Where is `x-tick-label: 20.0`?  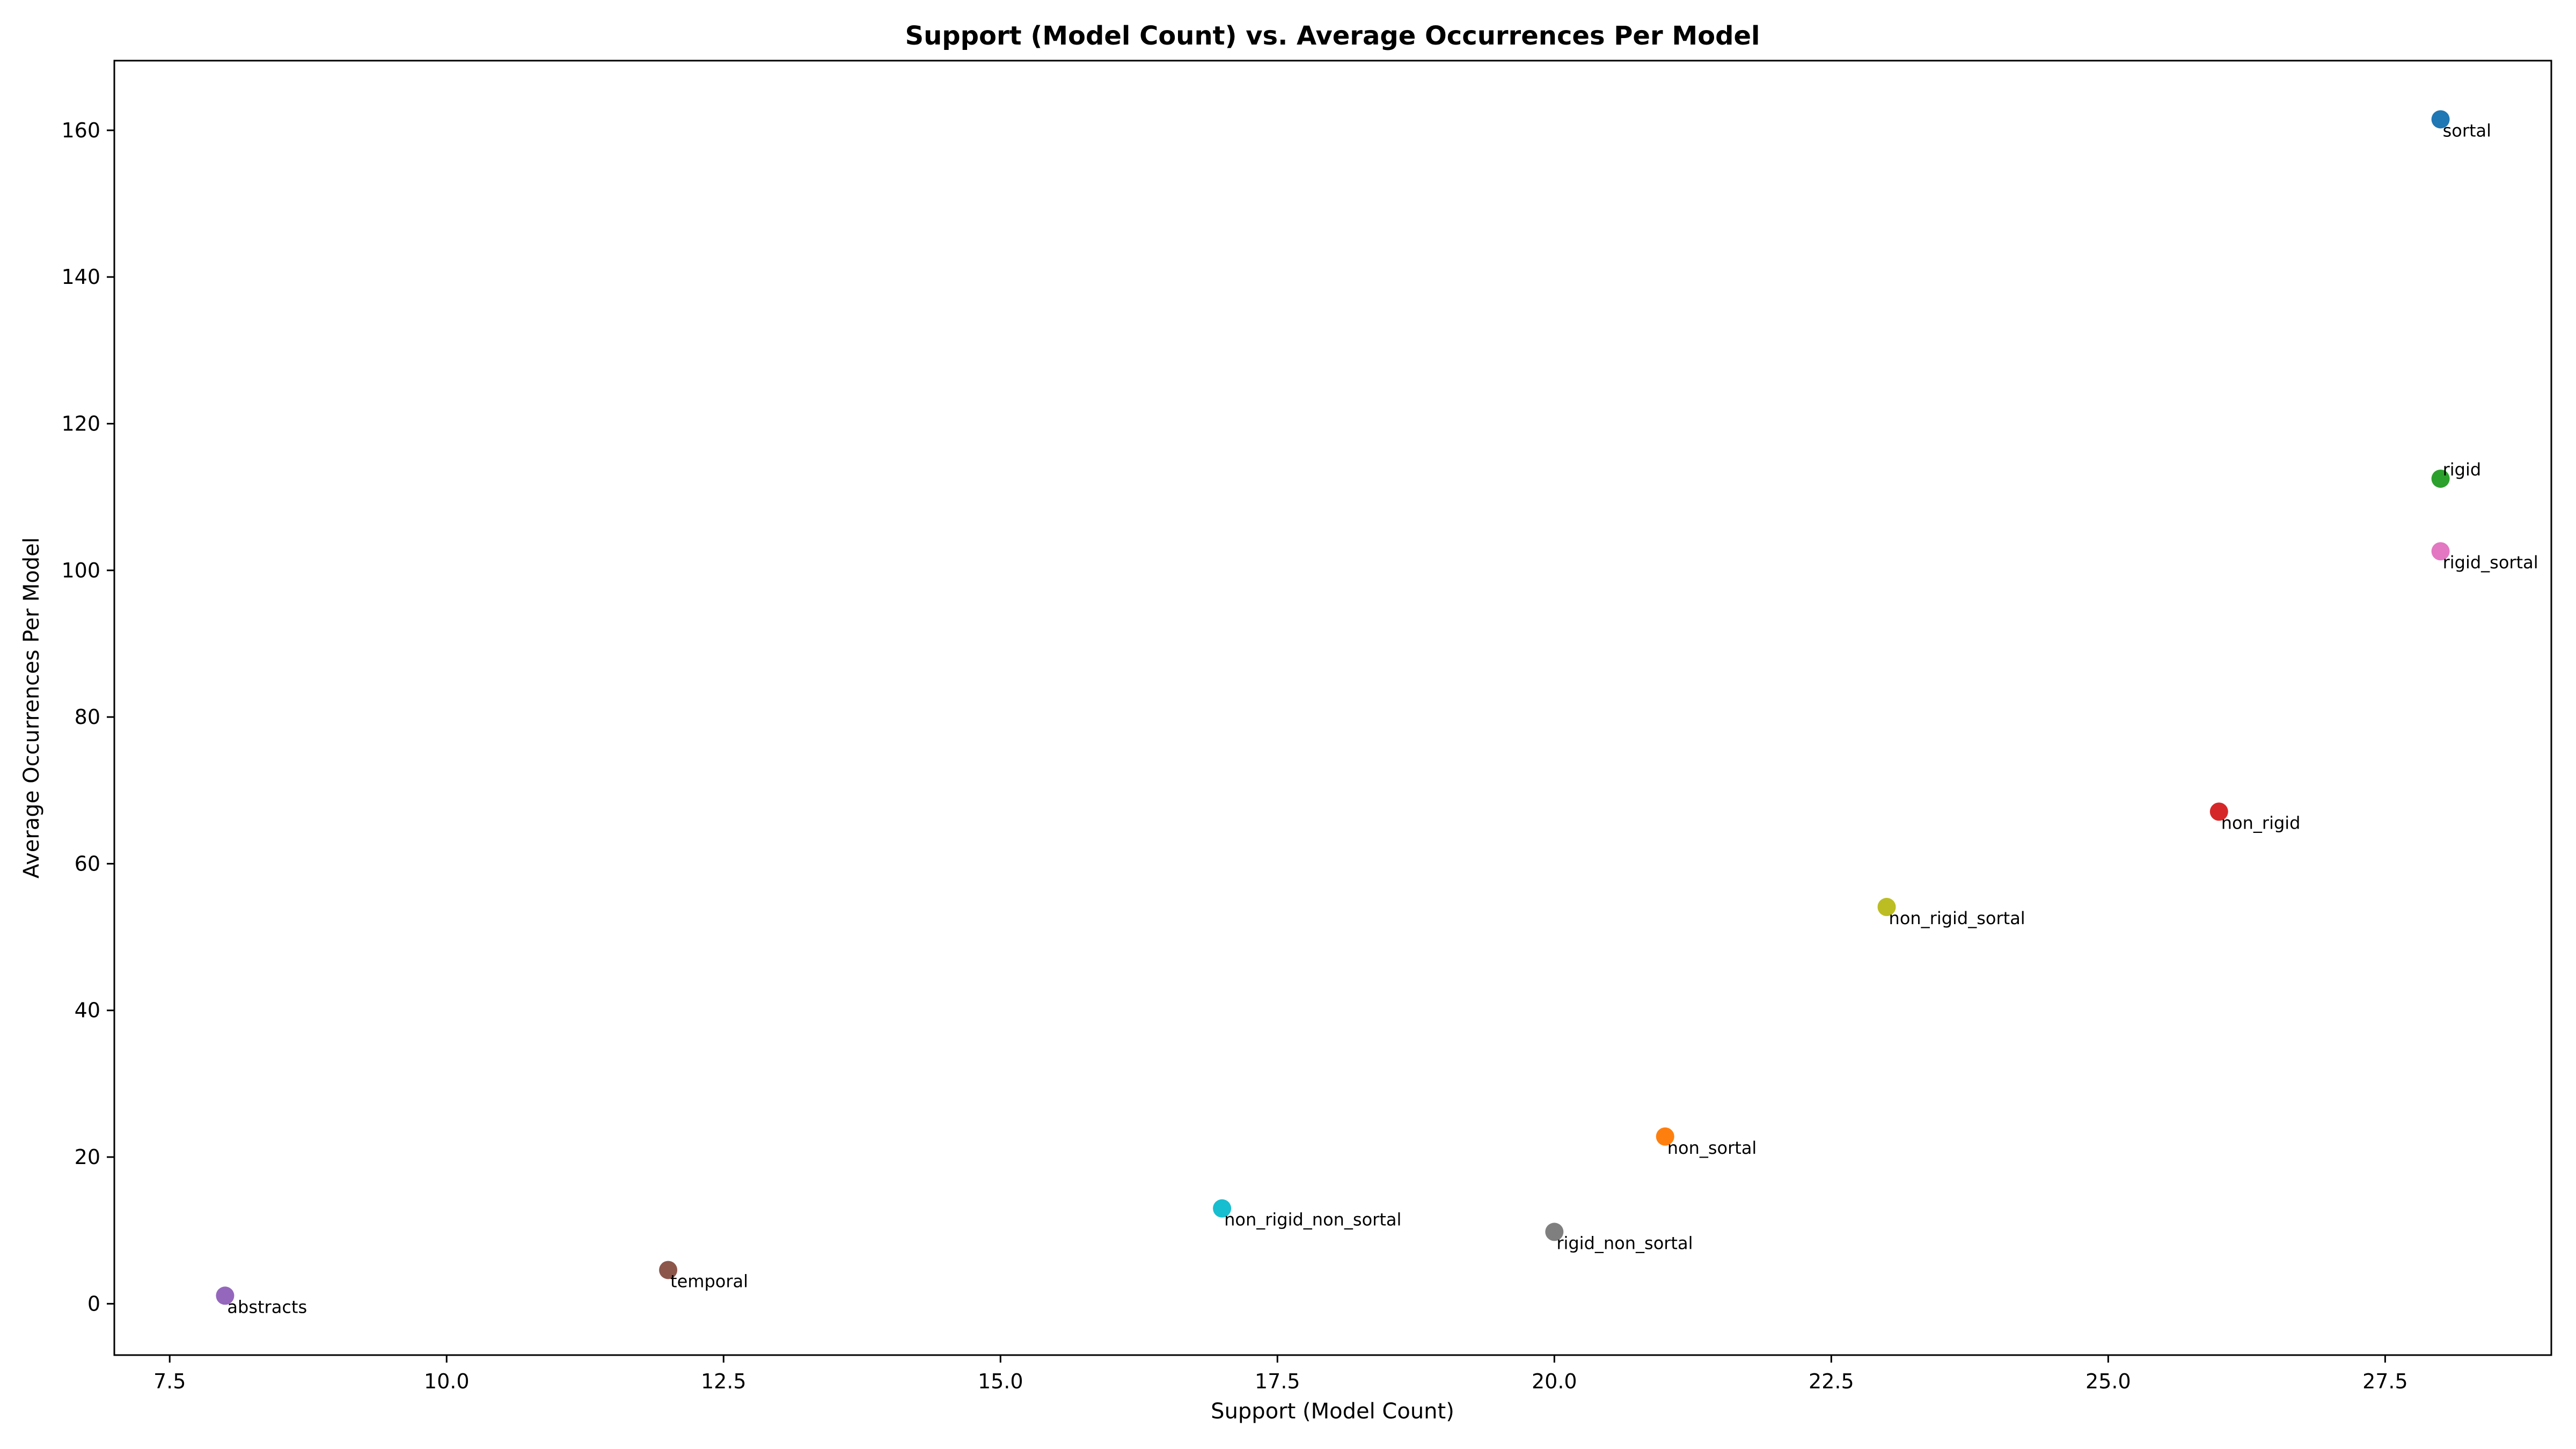 x-tick-label: 20.0 is located at coordinates (1554, 1381).